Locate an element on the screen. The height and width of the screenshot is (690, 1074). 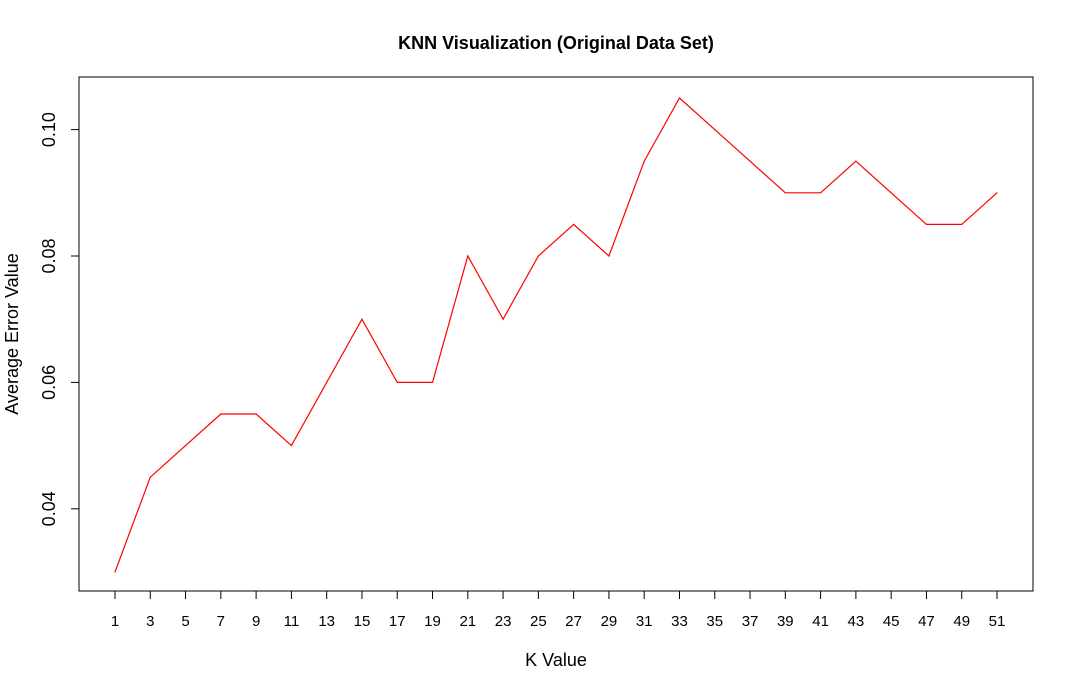
x-tick-label: 7 is located at coordinates (221, 621).